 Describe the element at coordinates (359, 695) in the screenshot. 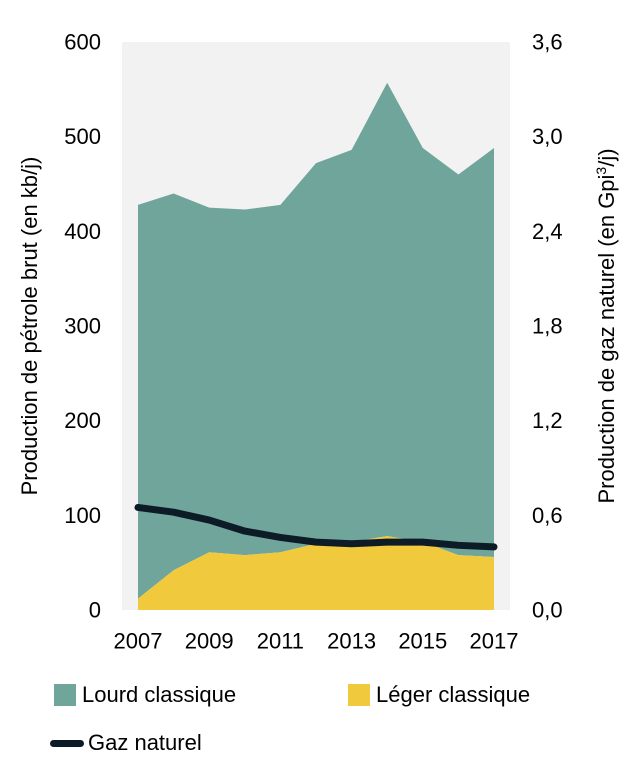

I see `legend-swatch-leger` at that location.